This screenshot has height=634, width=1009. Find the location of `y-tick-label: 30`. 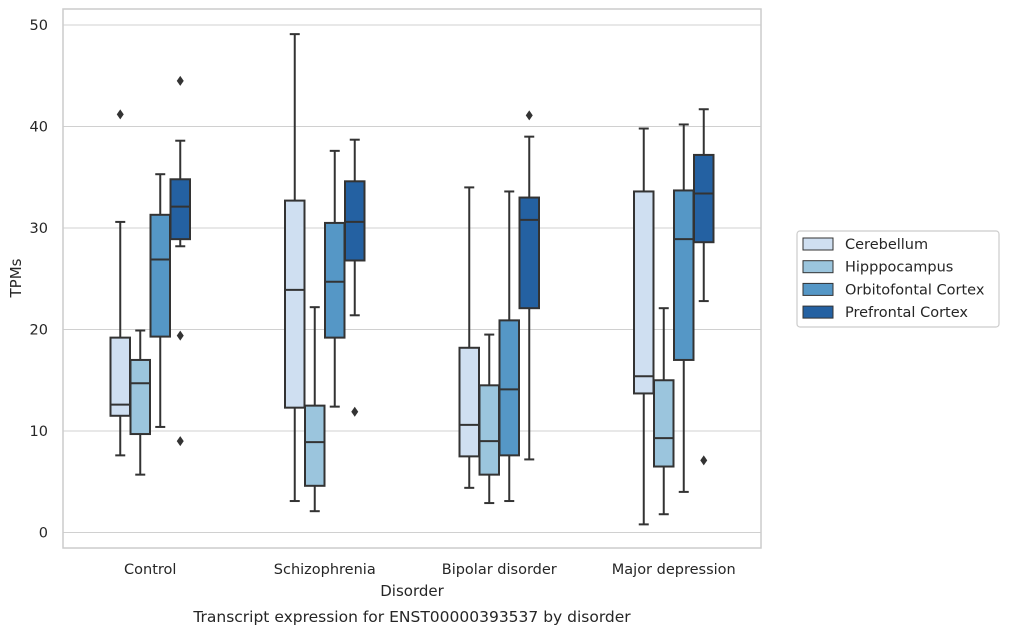

y-tick-label: 30 is located at coordinates (39, 229).